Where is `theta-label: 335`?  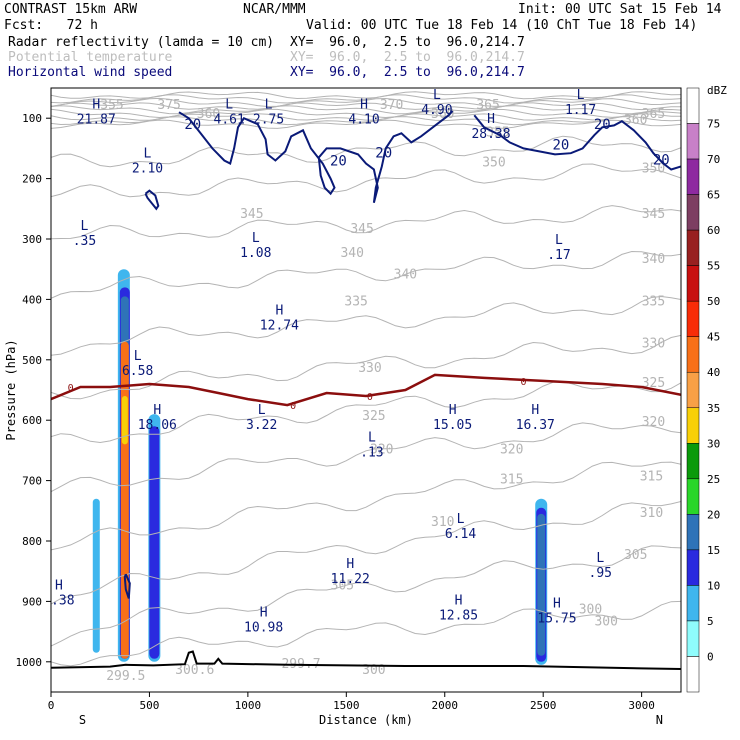
theta-label: 335 is located at coordinates (355, 301).